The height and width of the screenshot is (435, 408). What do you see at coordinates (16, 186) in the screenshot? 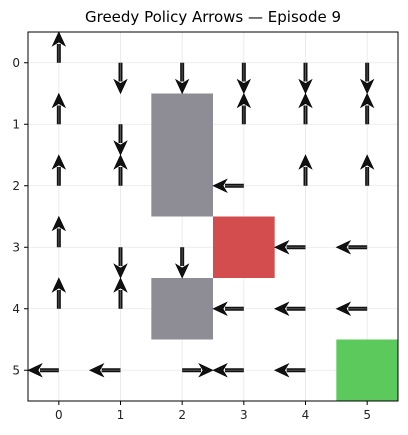
I see `y-tick-label: 2` at bounding box center [16, 186].